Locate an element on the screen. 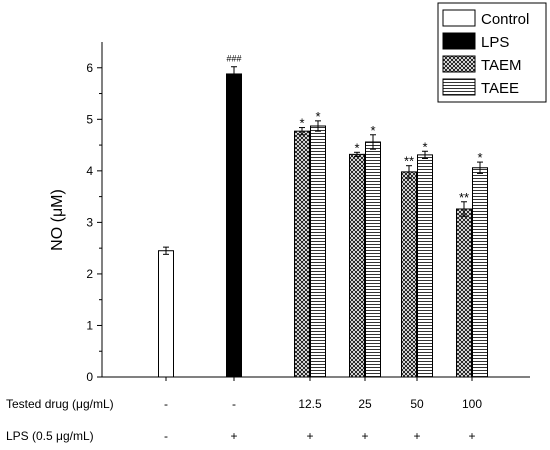 This screenshot has height=450, width=550. row-value: 12.5 is located at coordinates (310, 404).